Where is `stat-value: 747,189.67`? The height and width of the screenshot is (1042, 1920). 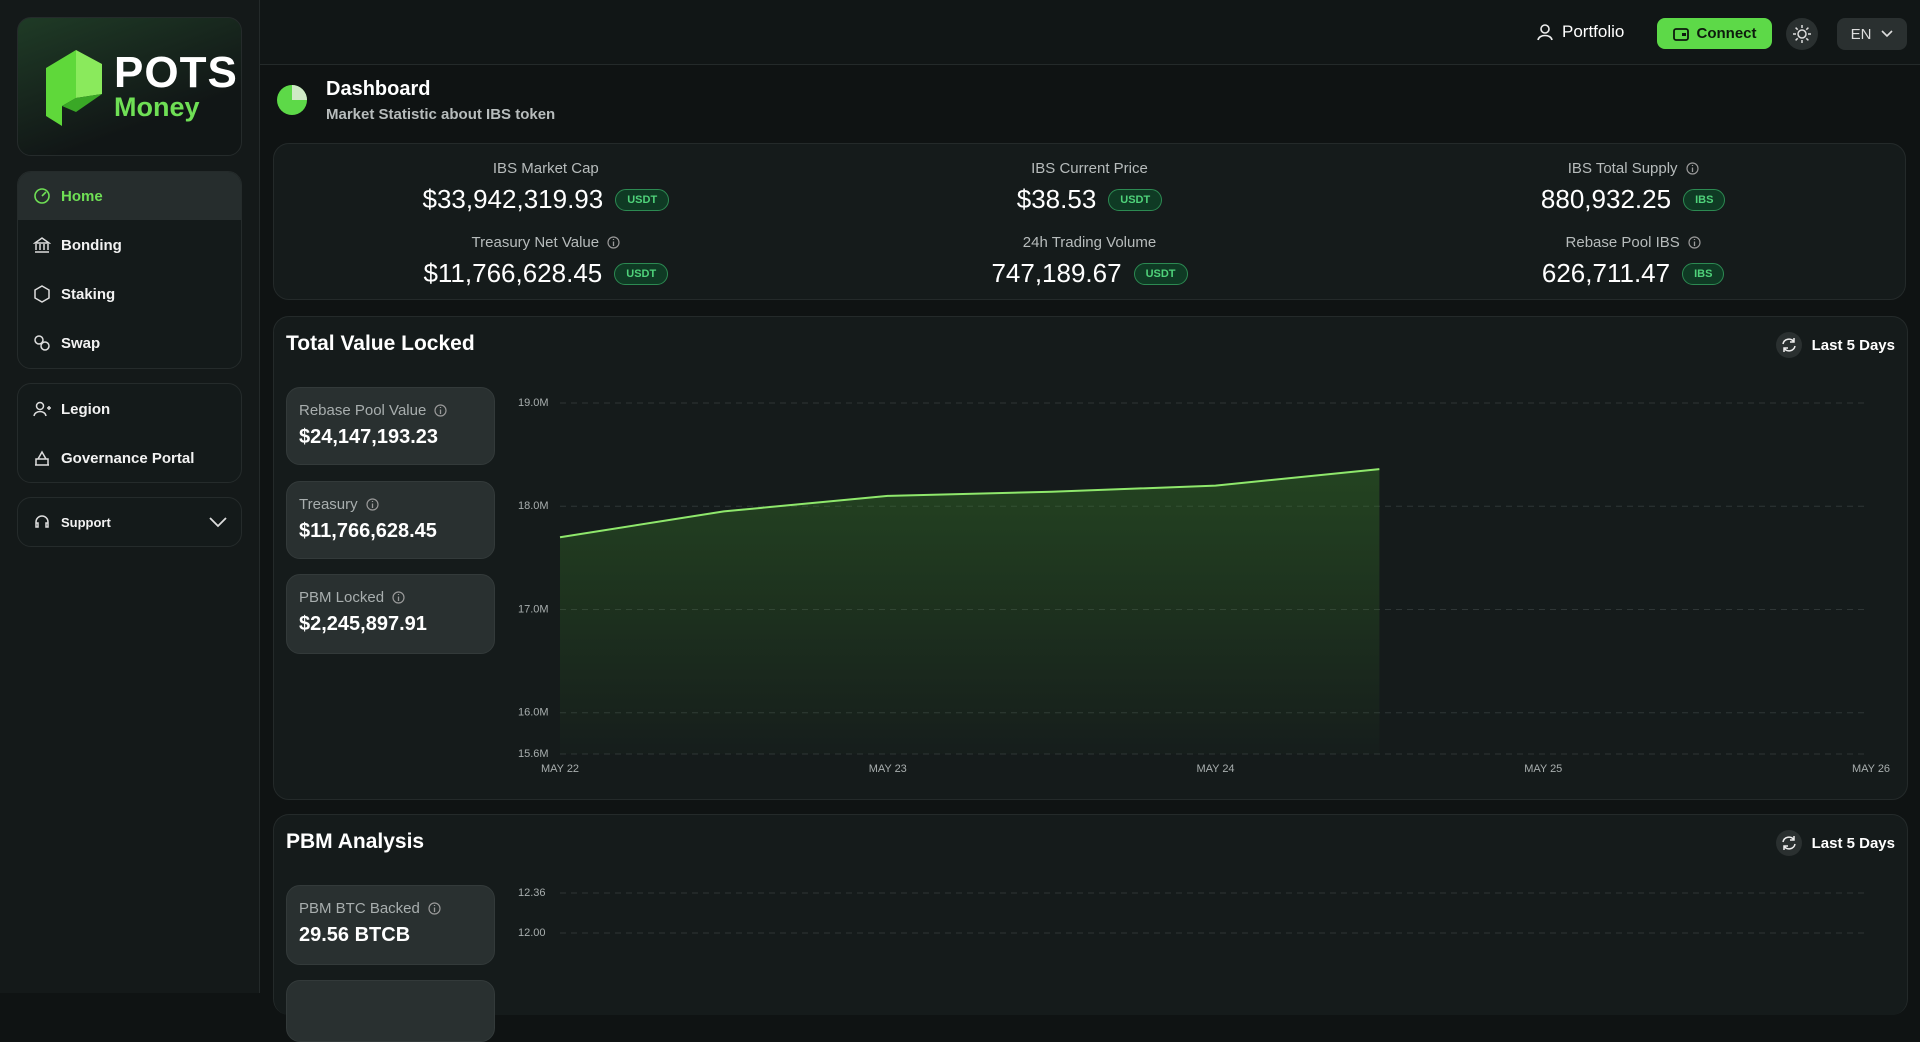
stat-value: 747,189.67 is located at coordinates (1056, 273).